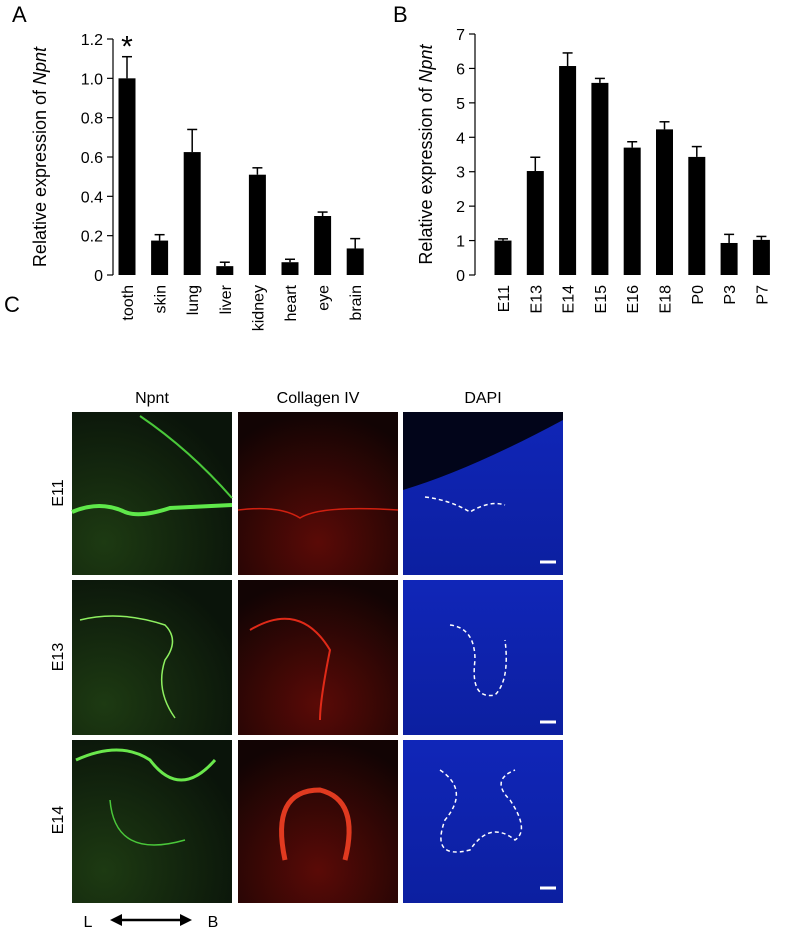 The image size is (787, 932). What do you see at coordinates (460, 242) in the screenshot?
I see `y-tick-label: 1` at bounding box center [460, 242].